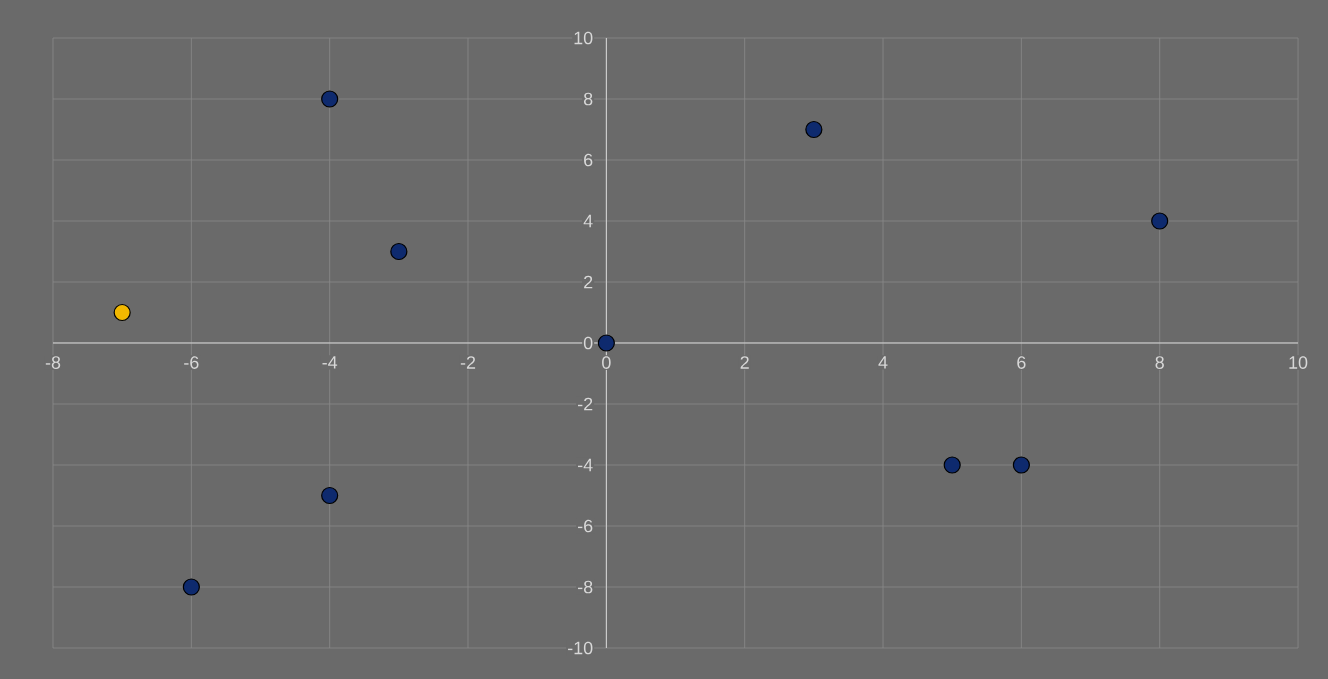  What do you see at coordinates (883, 362) in the screenshot?
I see `x-tick-label: 4` at bounding box center [883, 362].